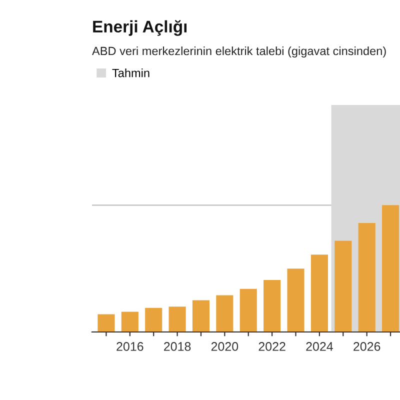 This screenshot has width=400, height=400. I want to click on x-tick-label: 2020, so click(224, 346).